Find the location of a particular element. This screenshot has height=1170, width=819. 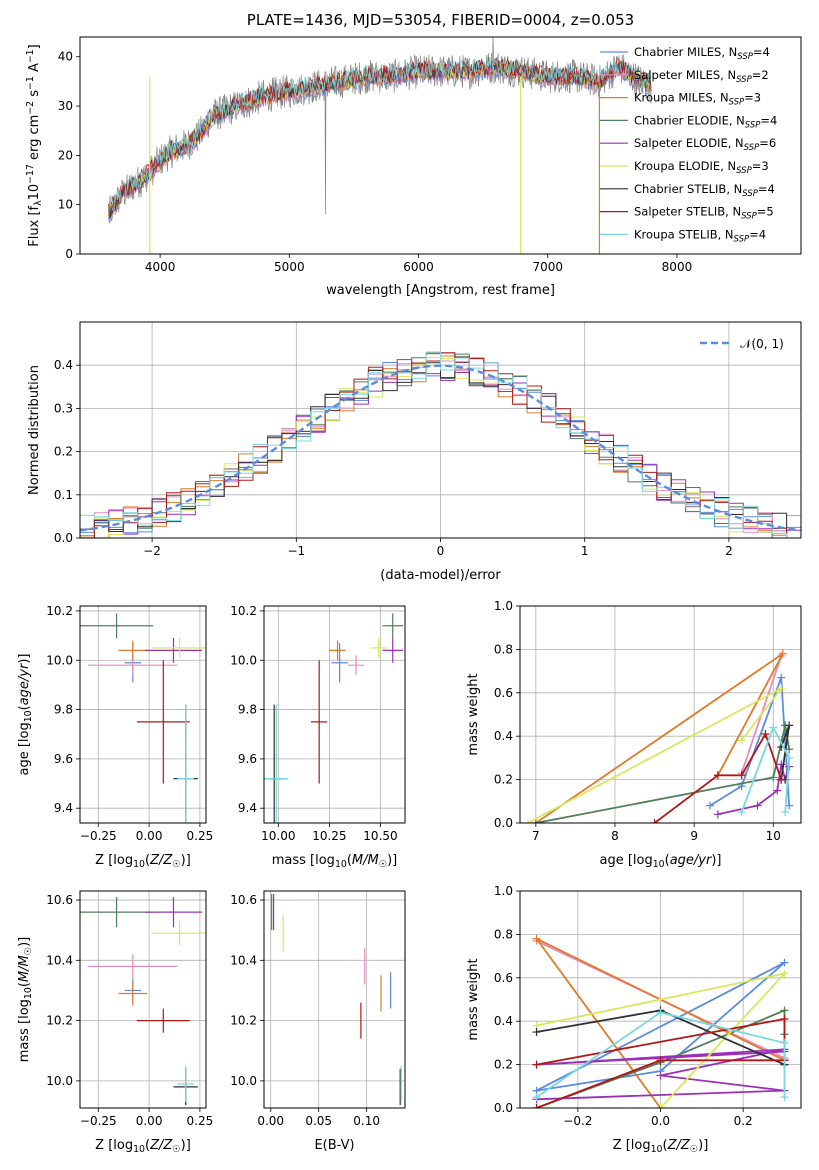

y-tick-label: 0.0 is located at coordinates (503, 1108).